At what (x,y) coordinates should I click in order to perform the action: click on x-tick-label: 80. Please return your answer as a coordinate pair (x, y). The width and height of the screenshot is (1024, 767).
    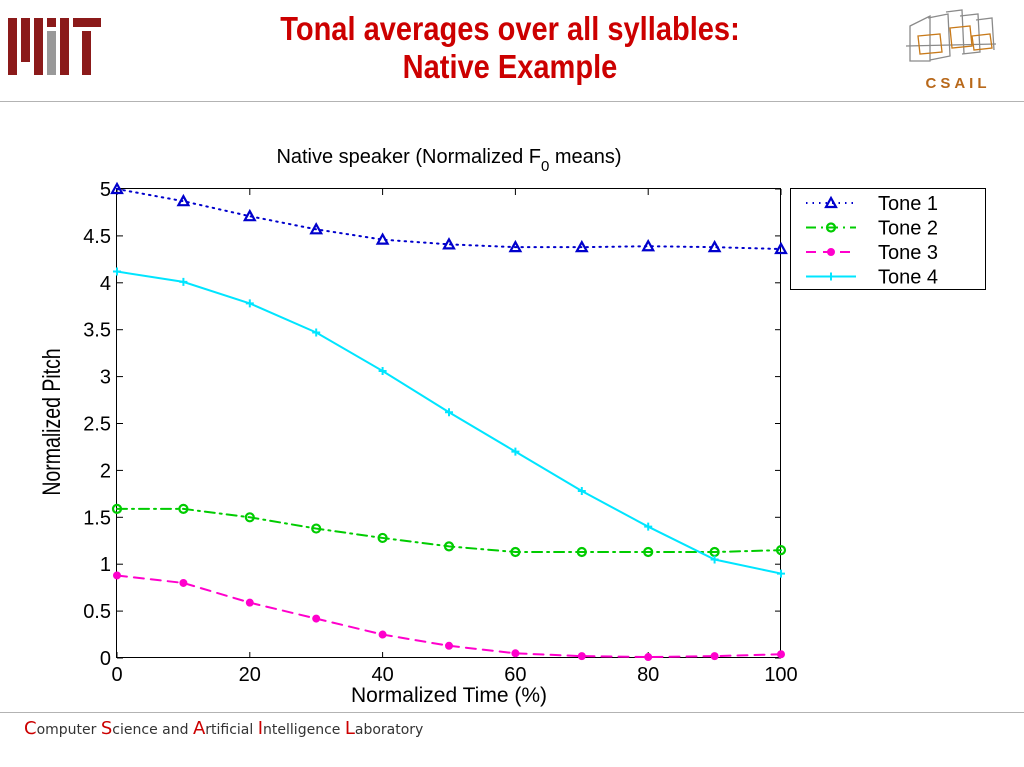
    Looking at the image, I should click on (648, 675).